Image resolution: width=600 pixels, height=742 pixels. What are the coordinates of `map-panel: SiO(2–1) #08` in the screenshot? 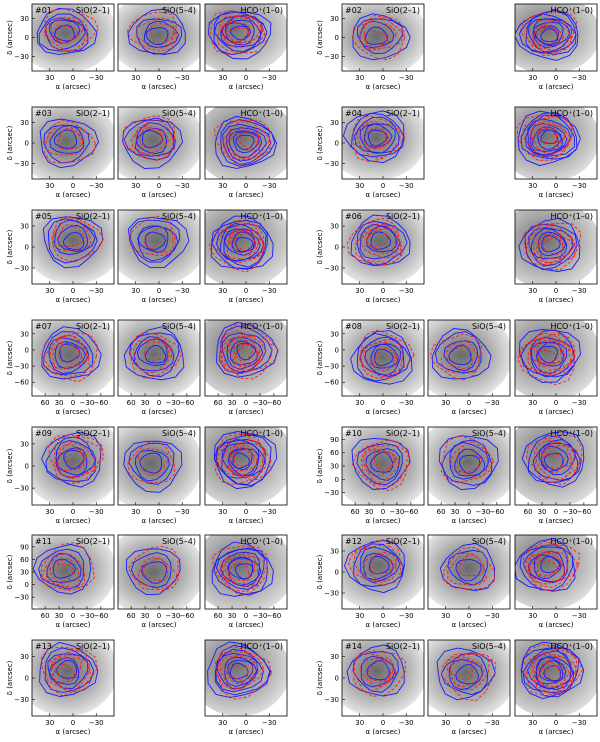 It's located at (383, 358).